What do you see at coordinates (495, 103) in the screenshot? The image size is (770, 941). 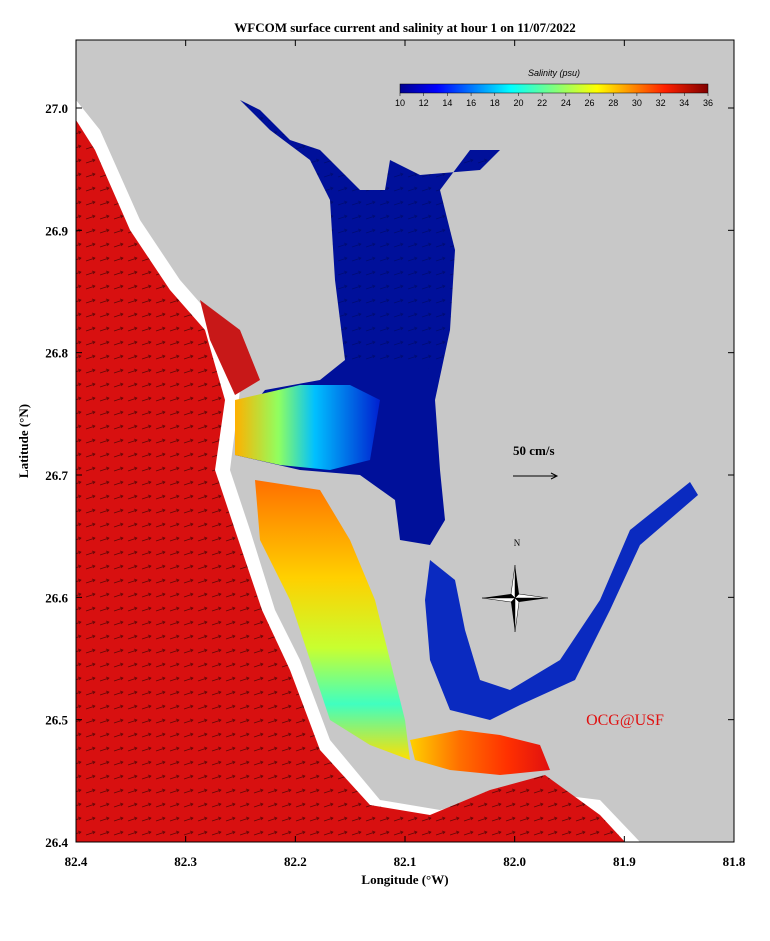 I see `colorbar-tick-label: 18` at bounding box center [495, 103].